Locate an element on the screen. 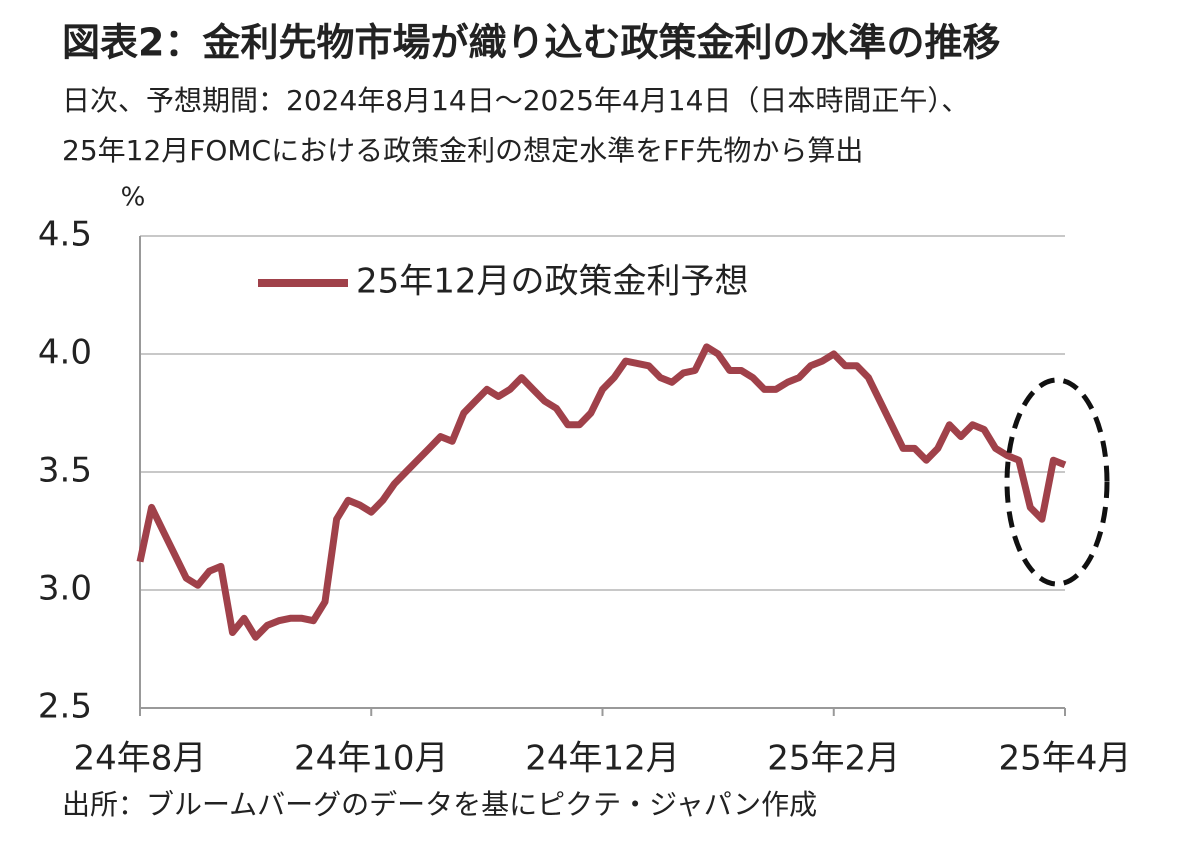  x-tick-label: 25年4月 is located at coordinates (1065, 759).